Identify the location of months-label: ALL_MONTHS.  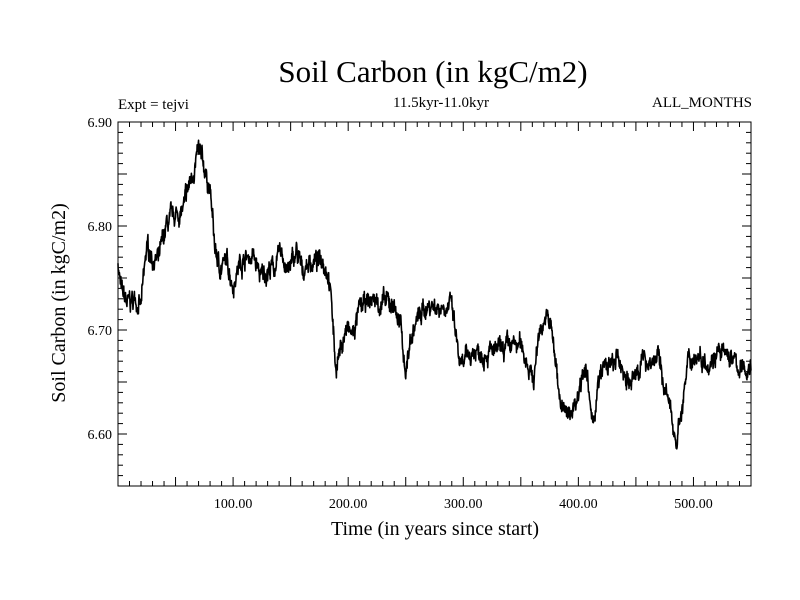
(702, 103).